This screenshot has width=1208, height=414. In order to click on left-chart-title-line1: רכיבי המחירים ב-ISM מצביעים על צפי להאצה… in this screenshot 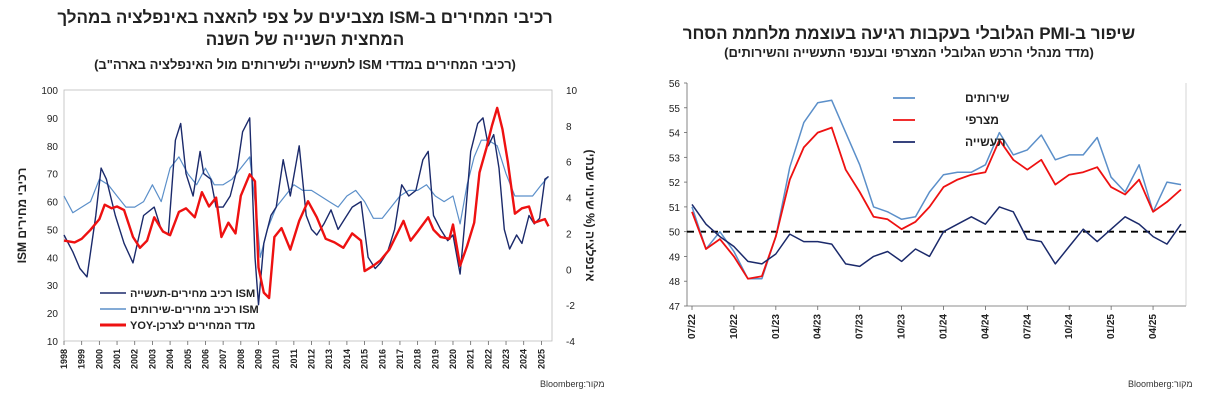, I will do `click(305, 17)`.